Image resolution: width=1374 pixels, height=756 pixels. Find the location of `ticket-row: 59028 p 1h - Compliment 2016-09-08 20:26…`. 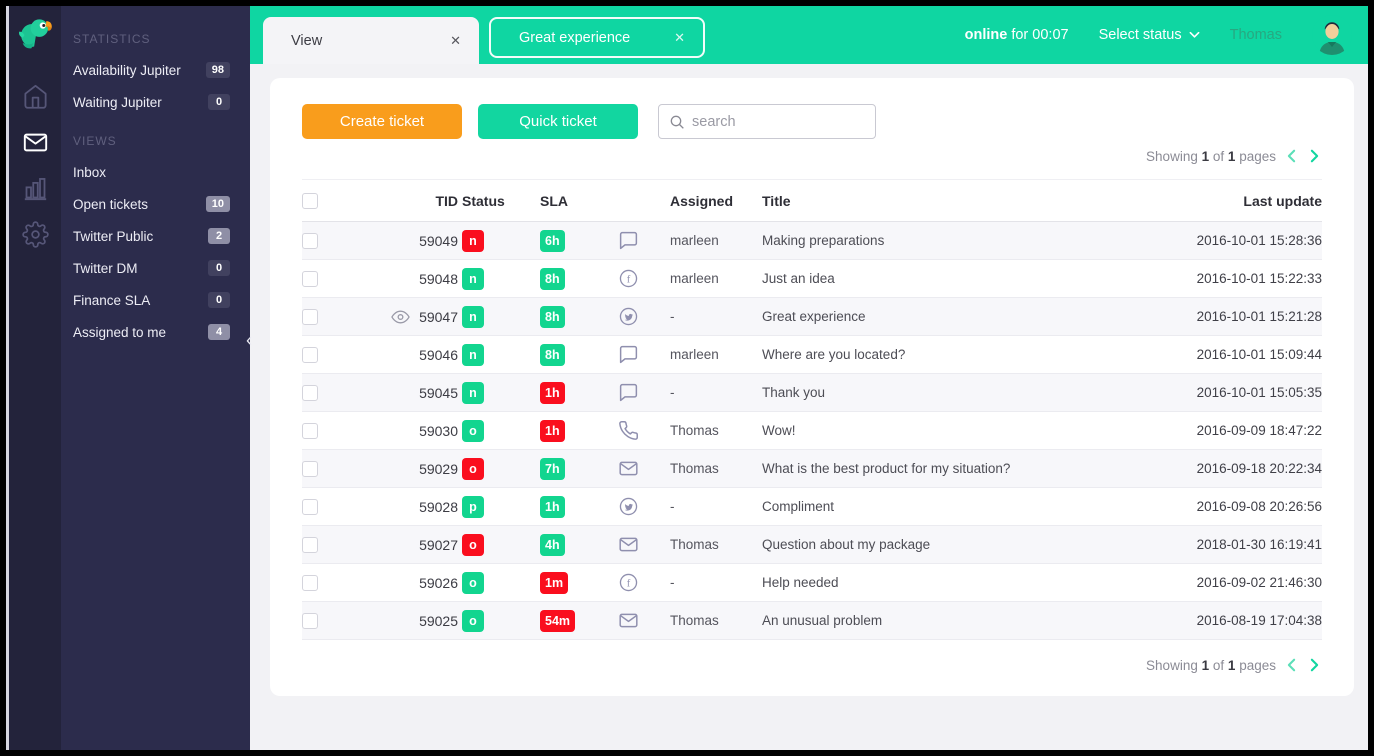

ticket-row: 59028 p 1h - Compliment 2016-09-08 20:26… is located at coordinates (812, 507).